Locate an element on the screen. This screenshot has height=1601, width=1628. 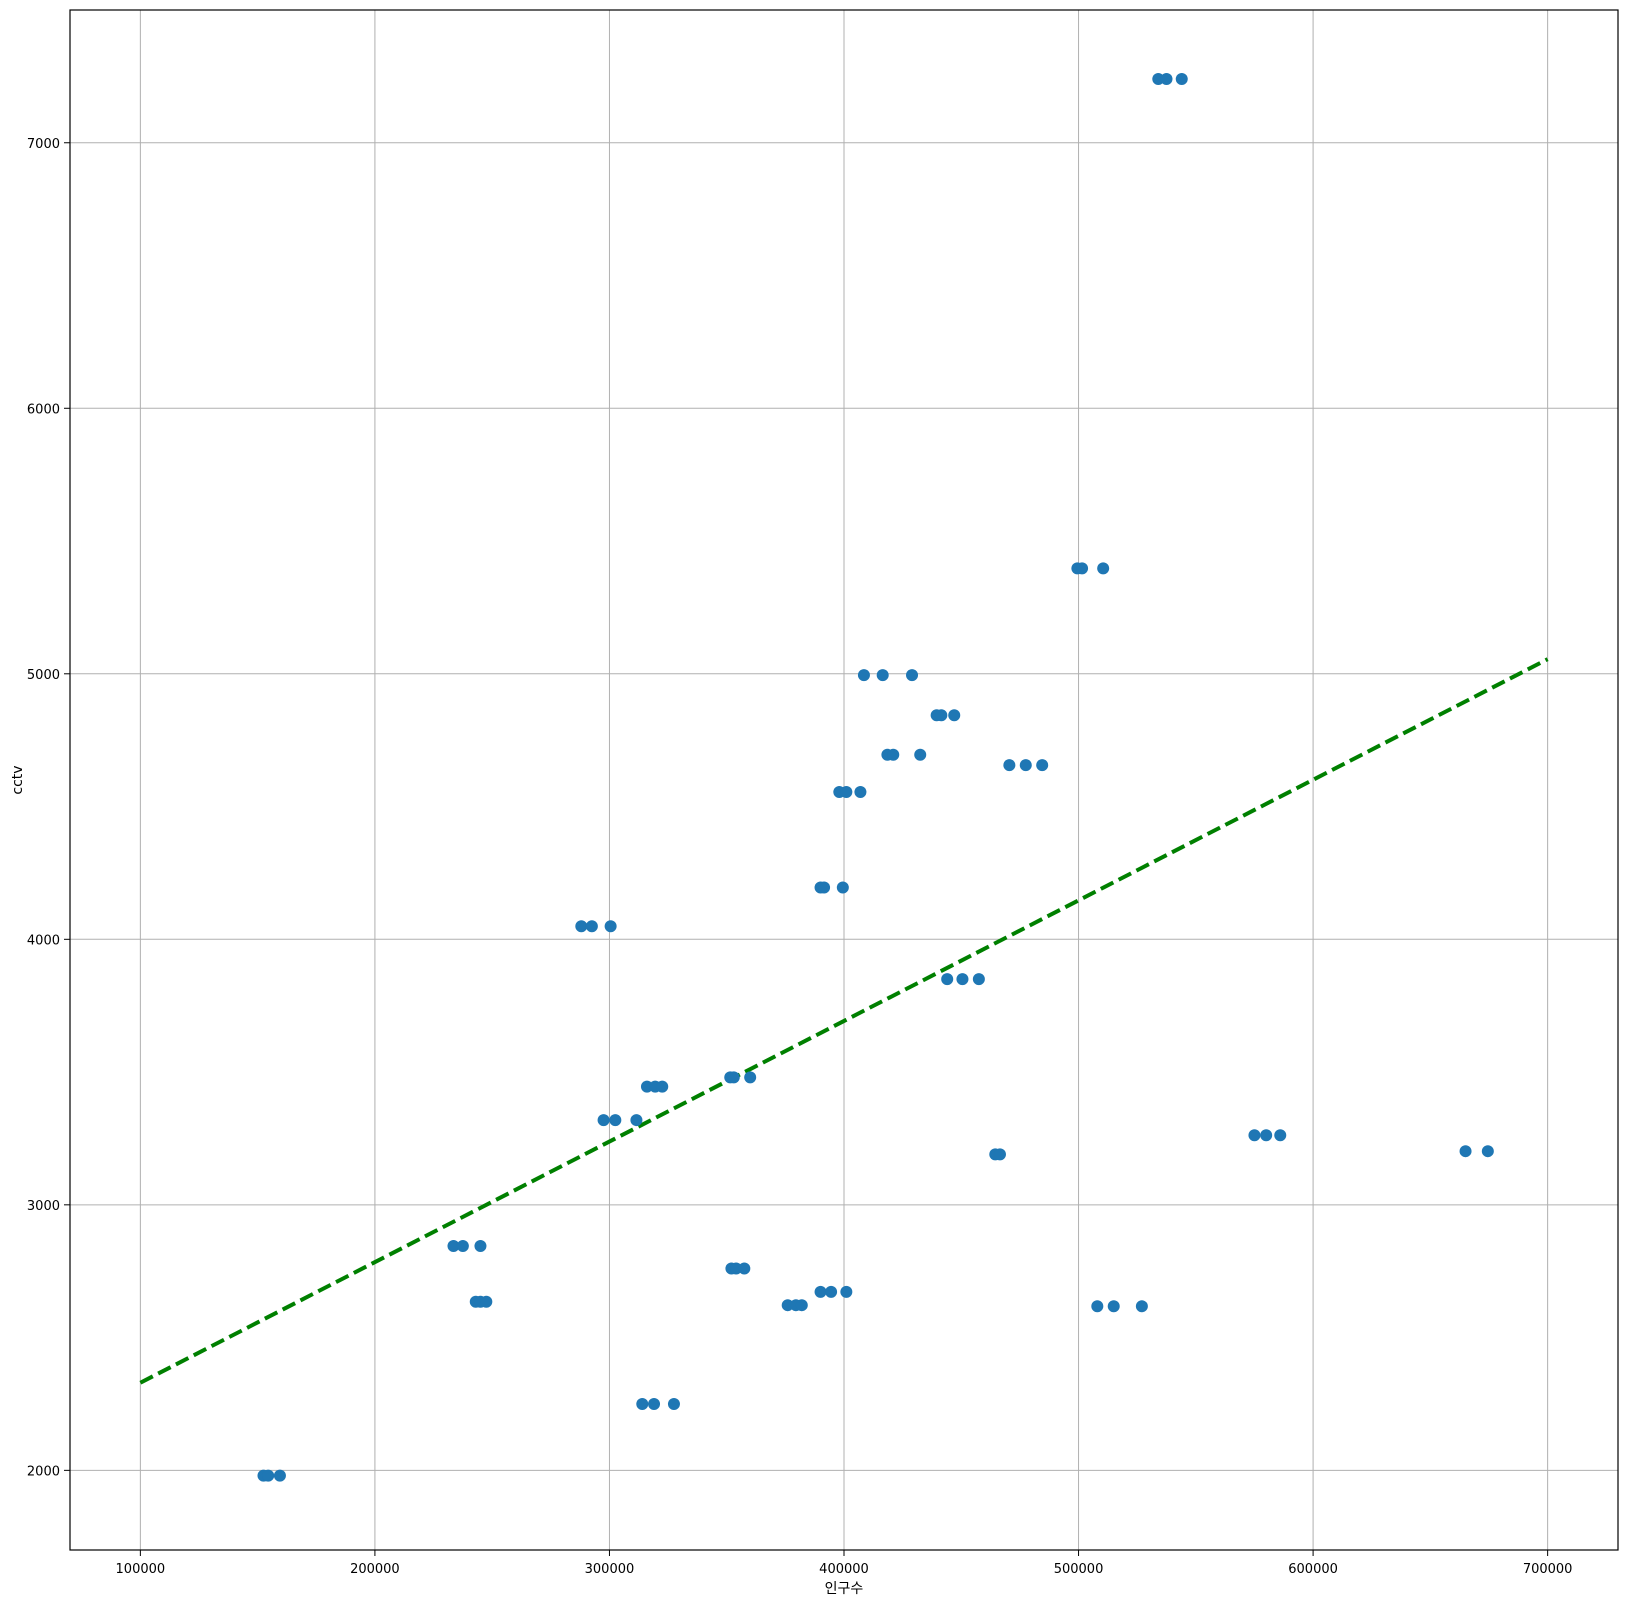
x-tick-label: 100000 is located at coordinates (141, 1569).